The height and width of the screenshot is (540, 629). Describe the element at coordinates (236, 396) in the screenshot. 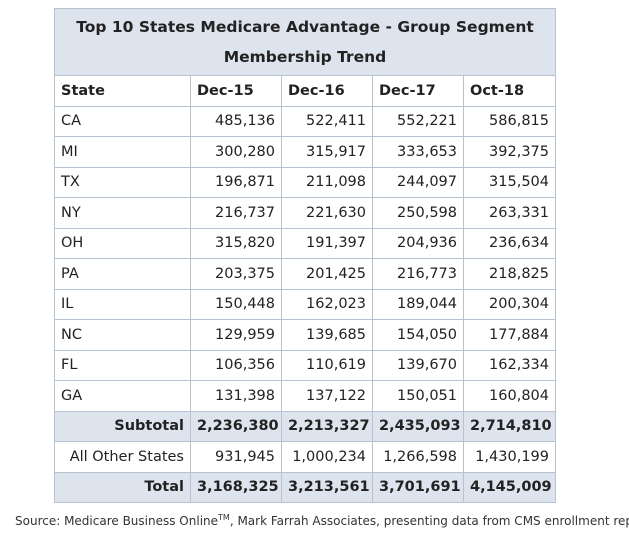

I see `value-cell: 131,398` at that location.